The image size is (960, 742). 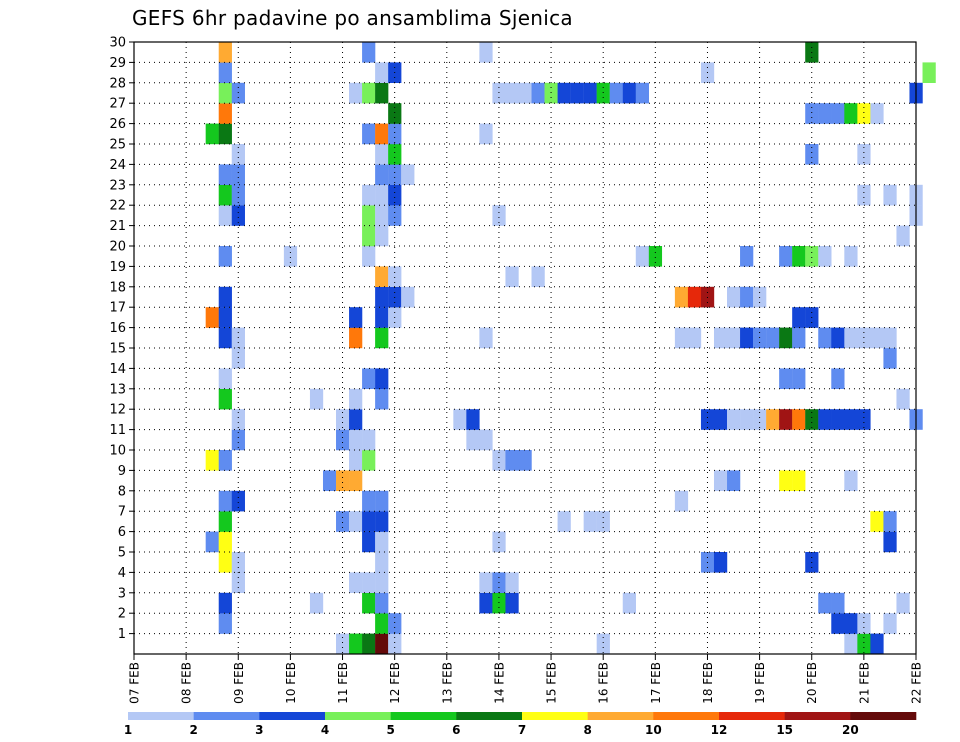 What do you see at coordinates (587, 730) in the screenshot?
I see `colorbar-label: 8` at bounding box center [587, 730].